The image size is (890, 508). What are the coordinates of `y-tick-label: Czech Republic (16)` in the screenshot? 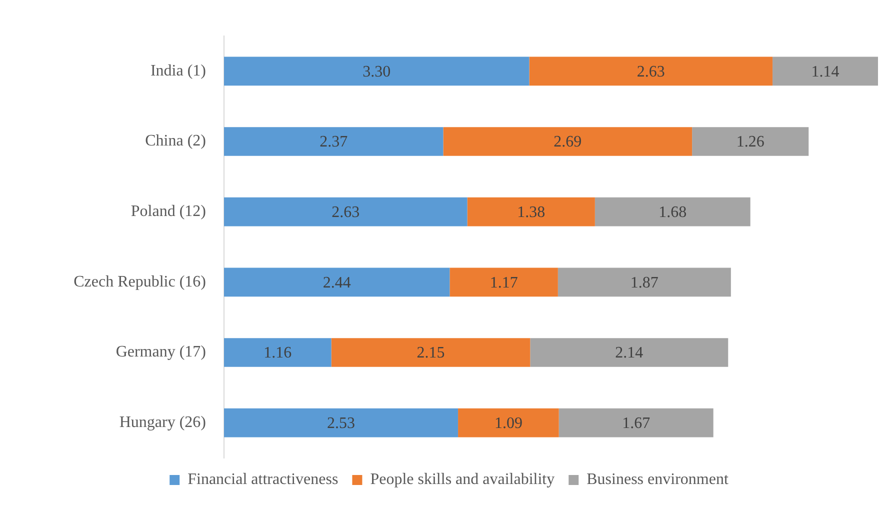 It's located at (140, 281).